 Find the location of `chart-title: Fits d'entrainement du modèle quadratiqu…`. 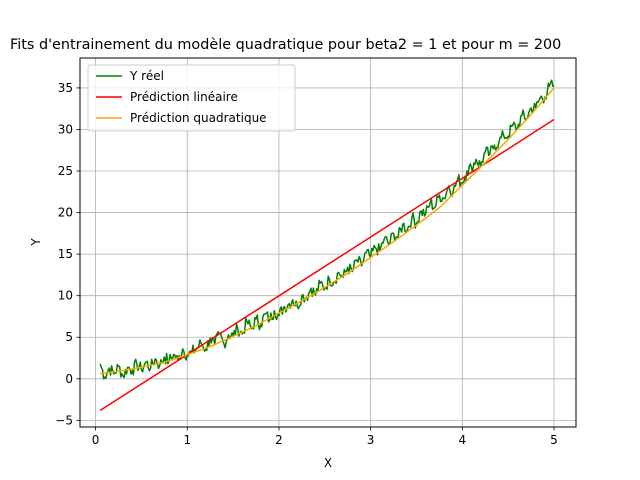

chart-title: Fits d'entrainement du modèle quadratiqu… is located at coordinates (285, 45).